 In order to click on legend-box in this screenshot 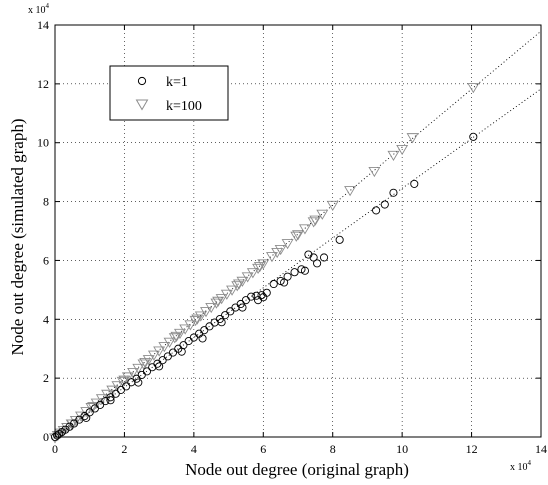, I will do `click(169, 93)`.